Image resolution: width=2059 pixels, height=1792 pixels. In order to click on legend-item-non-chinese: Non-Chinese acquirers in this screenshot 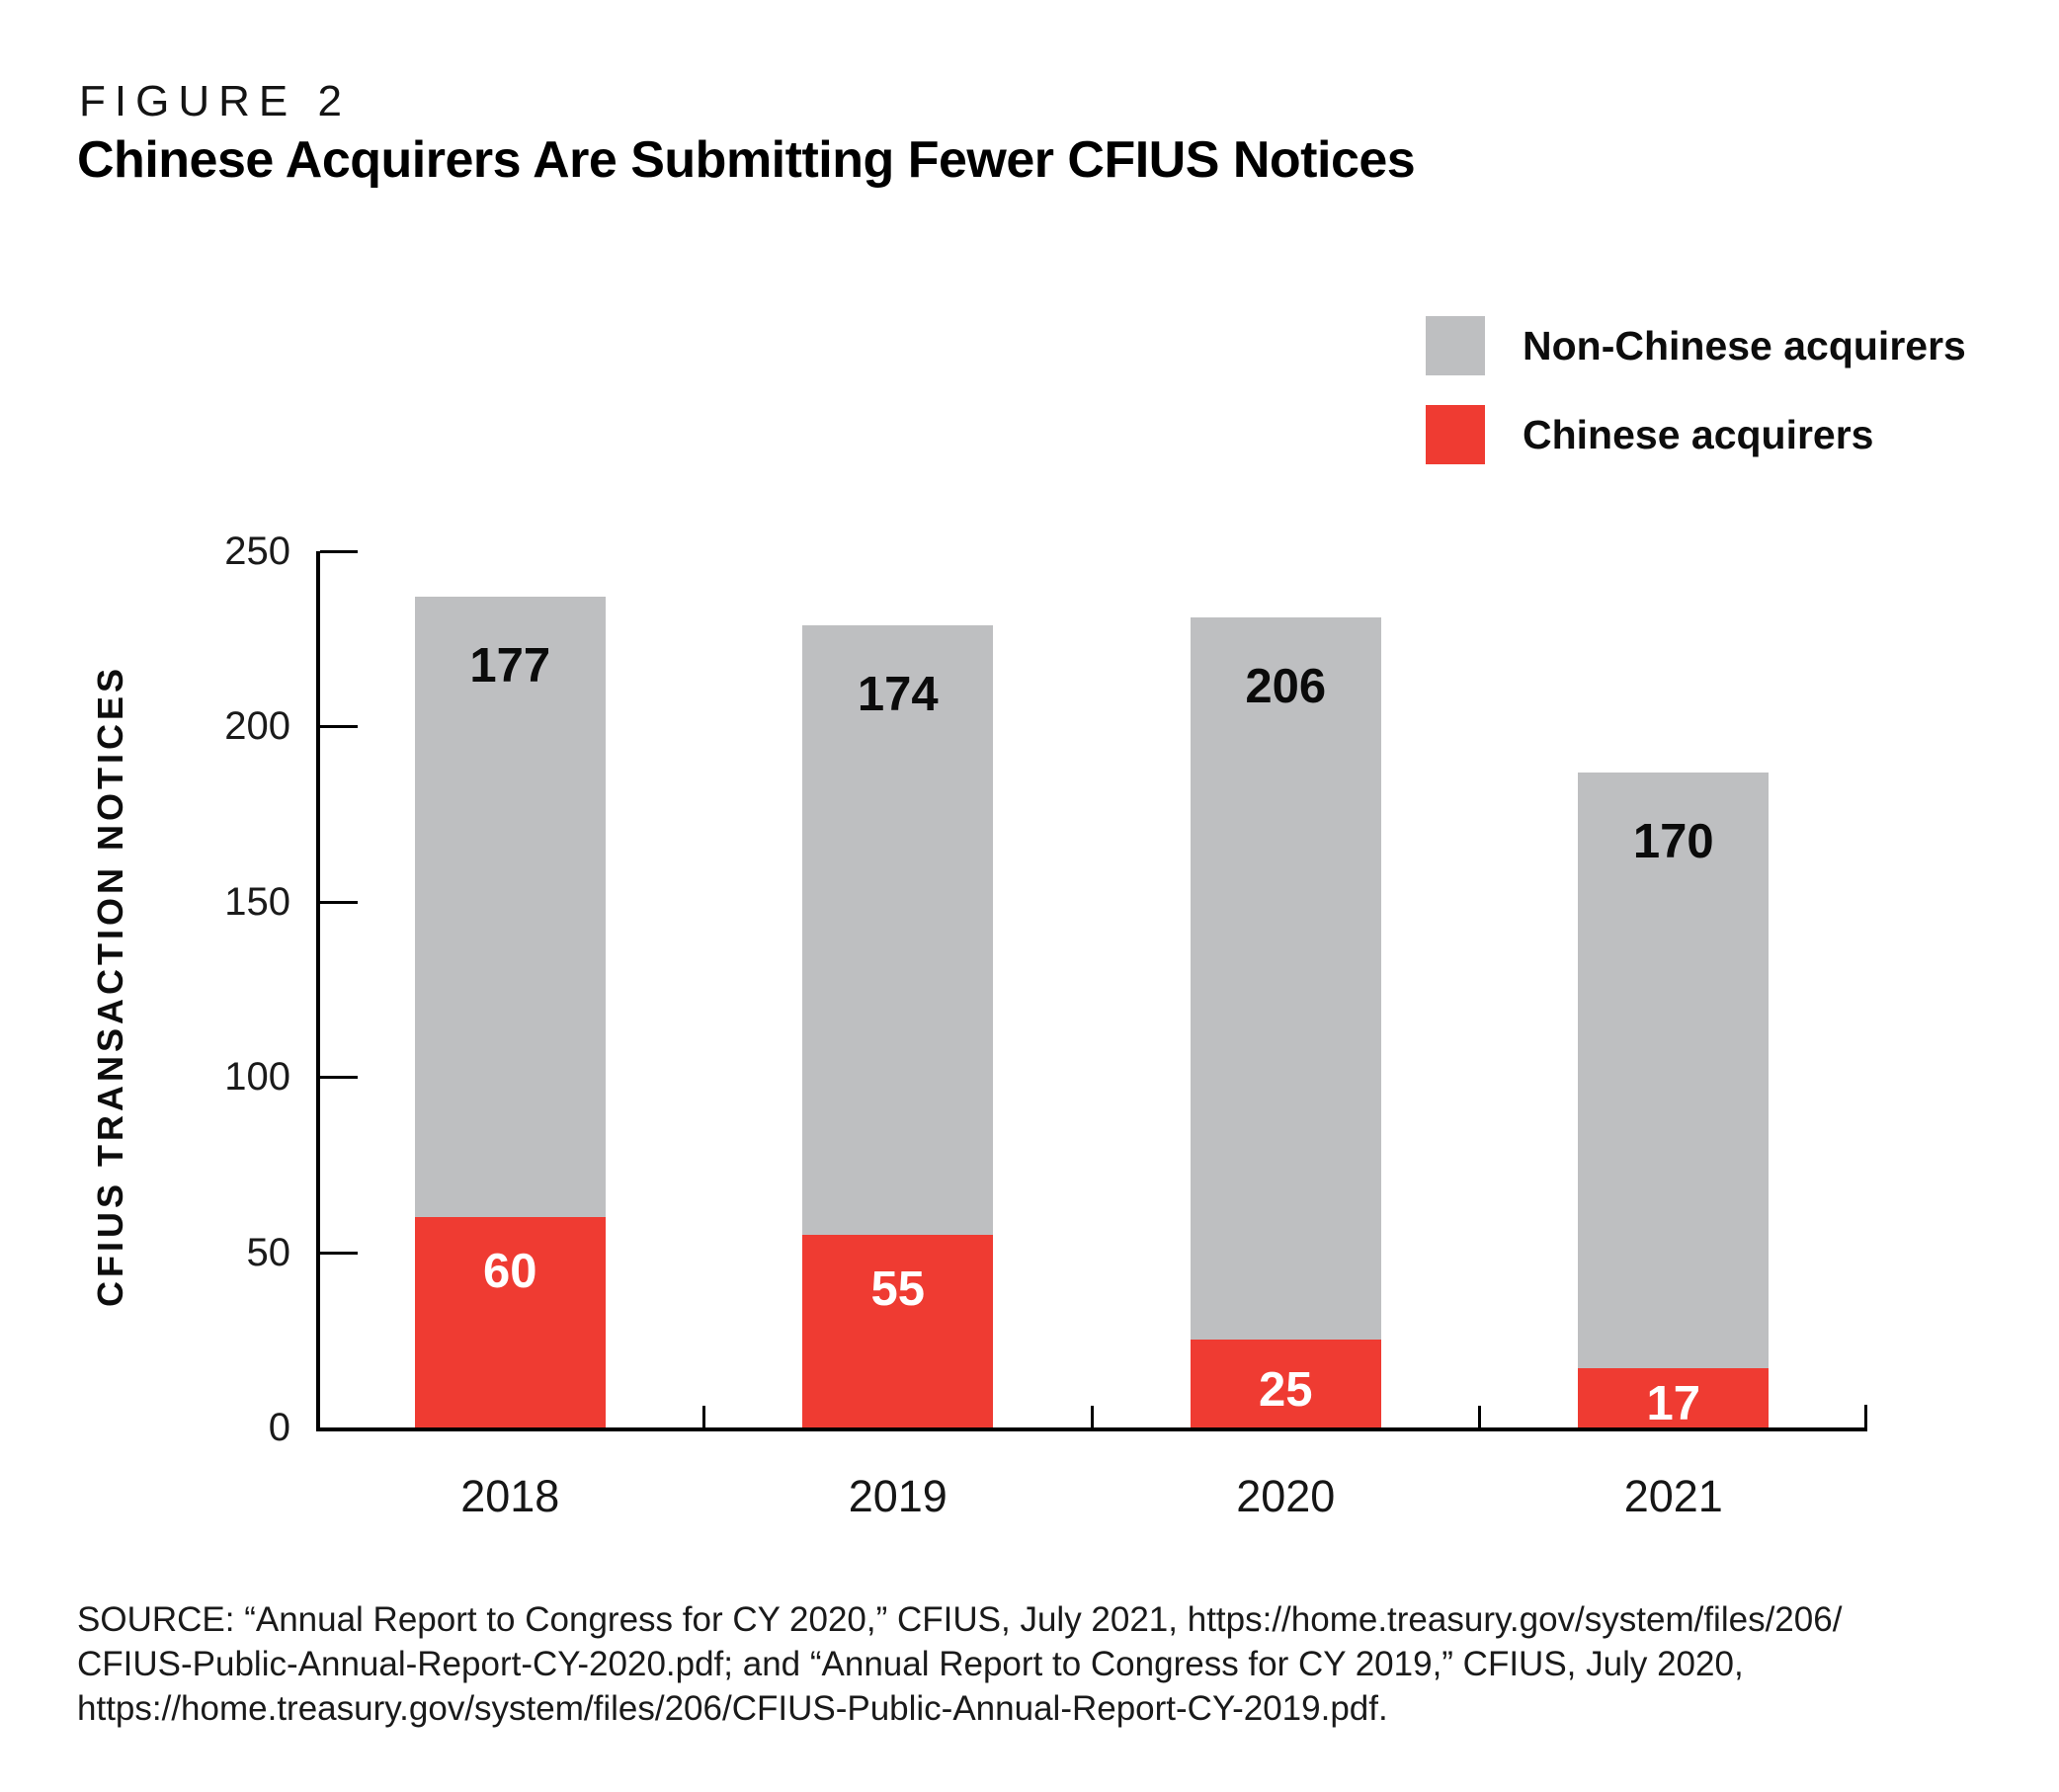, I will do `click(1696, 345)`.